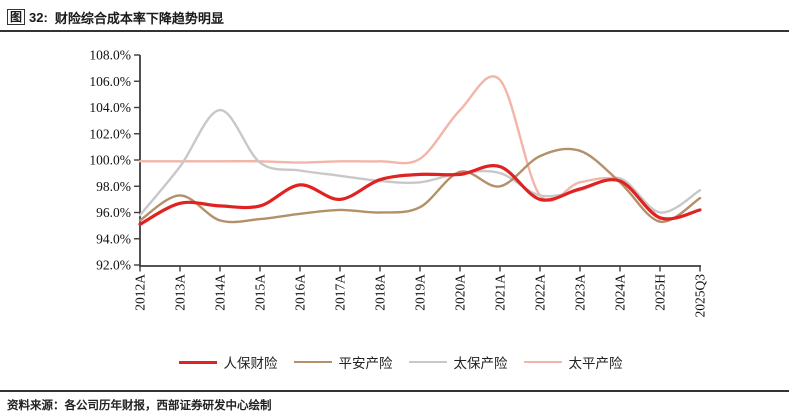  I want to click on header-divider, so click(394, 31).